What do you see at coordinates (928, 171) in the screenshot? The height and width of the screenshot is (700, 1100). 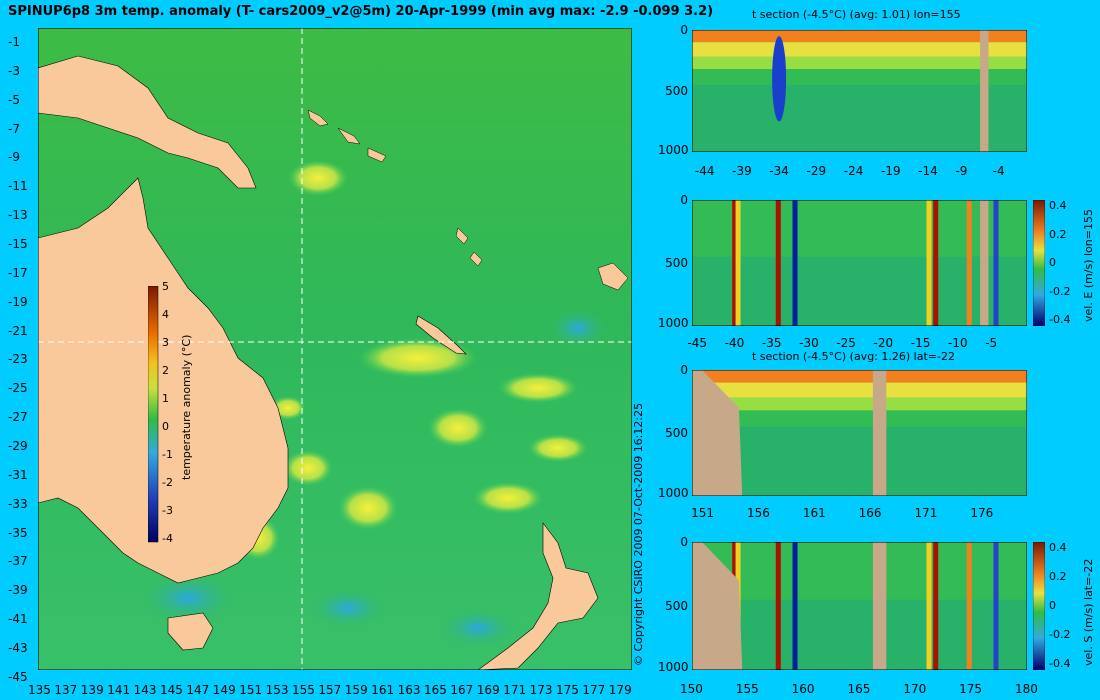 I see `section-x-tick: -14` at bounding box center [928, 171].